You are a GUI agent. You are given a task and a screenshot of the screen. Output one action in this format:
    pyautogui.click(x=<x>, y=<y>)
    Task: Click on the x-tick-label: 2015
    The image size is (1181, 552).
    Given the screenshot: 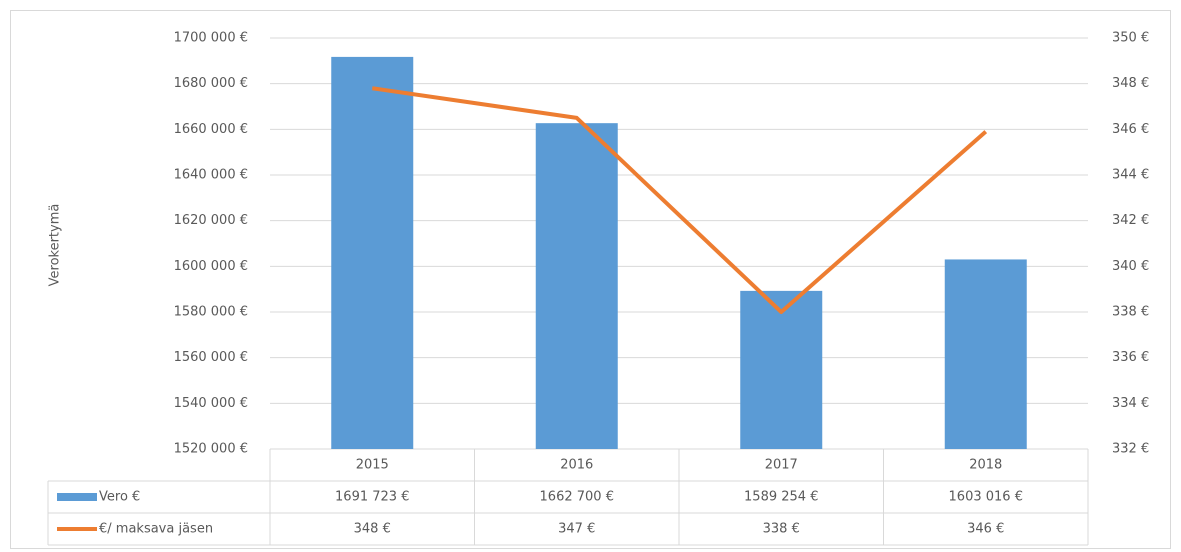 What is the action you would take?
    pyautogui.click(x=372, y=465)
    